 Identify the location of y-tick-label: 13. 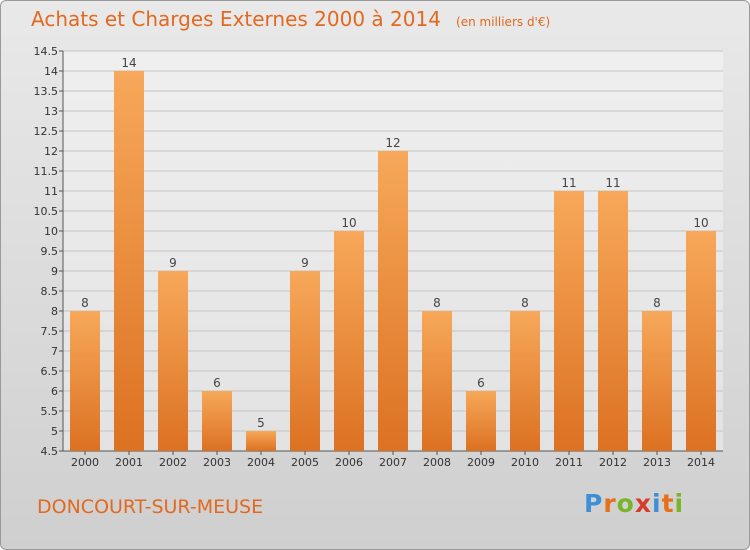
(51, 111).